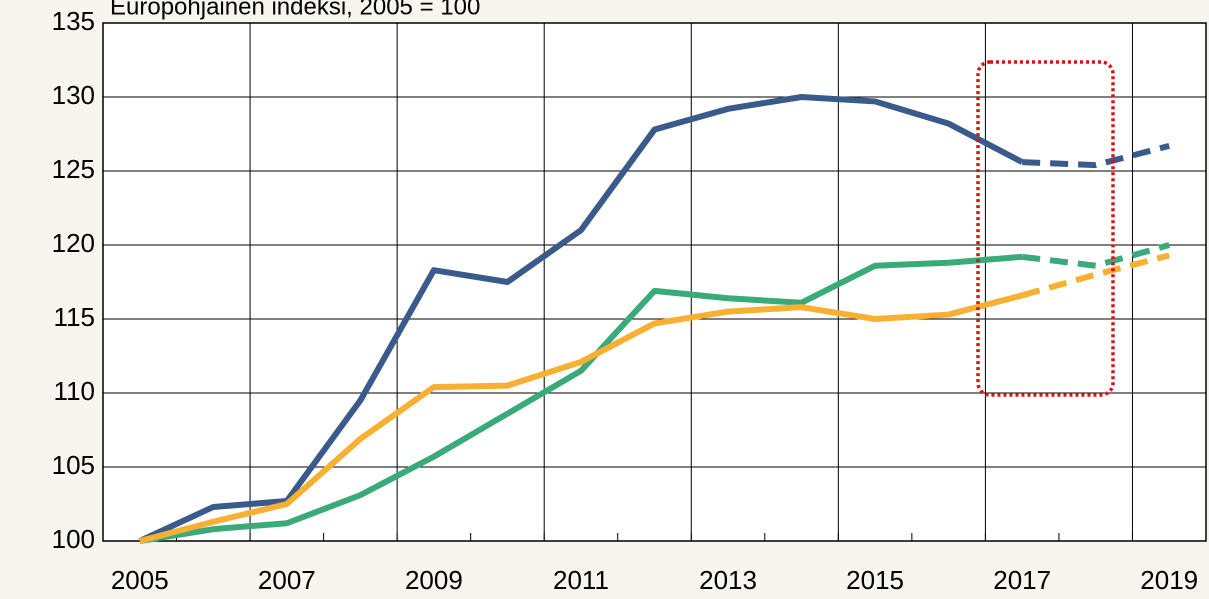  What do you see at coordinates (1045, 228) in the screenshot?
I see `highlight-box` at bounding box center [1045, 228].